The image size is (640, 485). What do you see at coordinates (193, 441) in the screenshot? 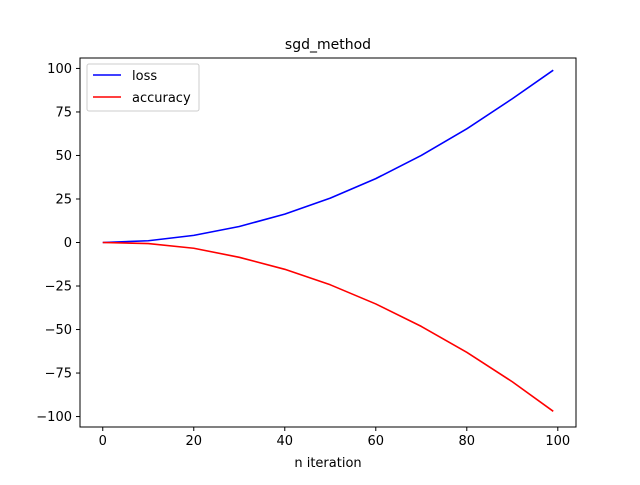
I see `x-tick-label: 20` at bounding box center [193, 441].